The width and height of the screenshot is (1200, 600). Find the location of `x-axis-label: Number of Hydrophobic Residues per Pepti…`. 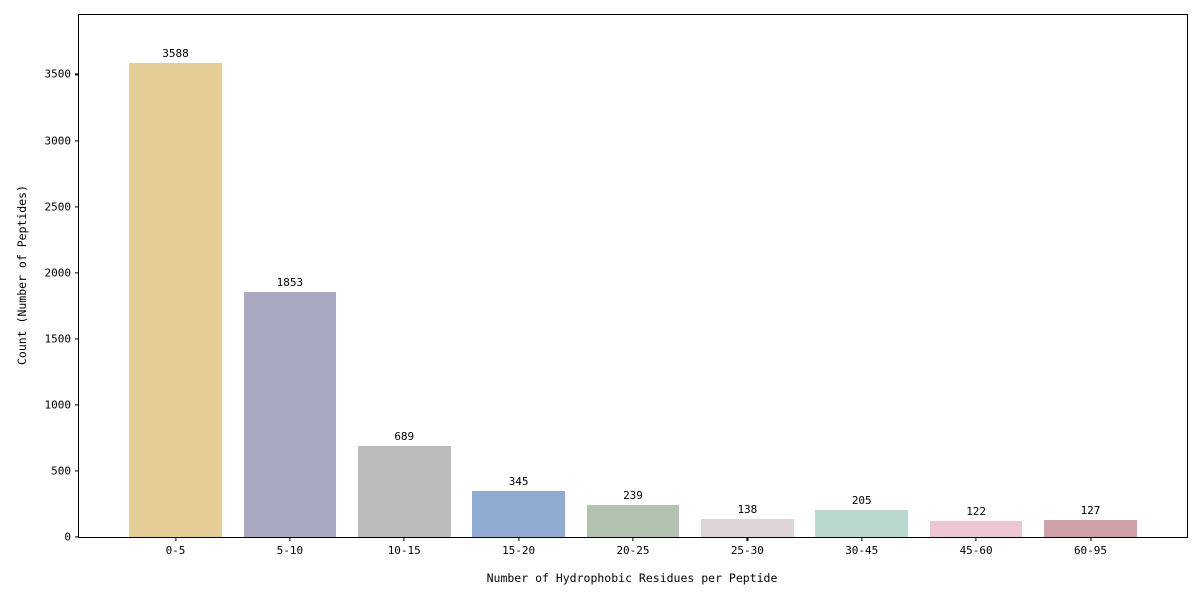

x-axis-label: Number of Hydrophobic Residues per Pepti… is located at coordinates (632, 578).